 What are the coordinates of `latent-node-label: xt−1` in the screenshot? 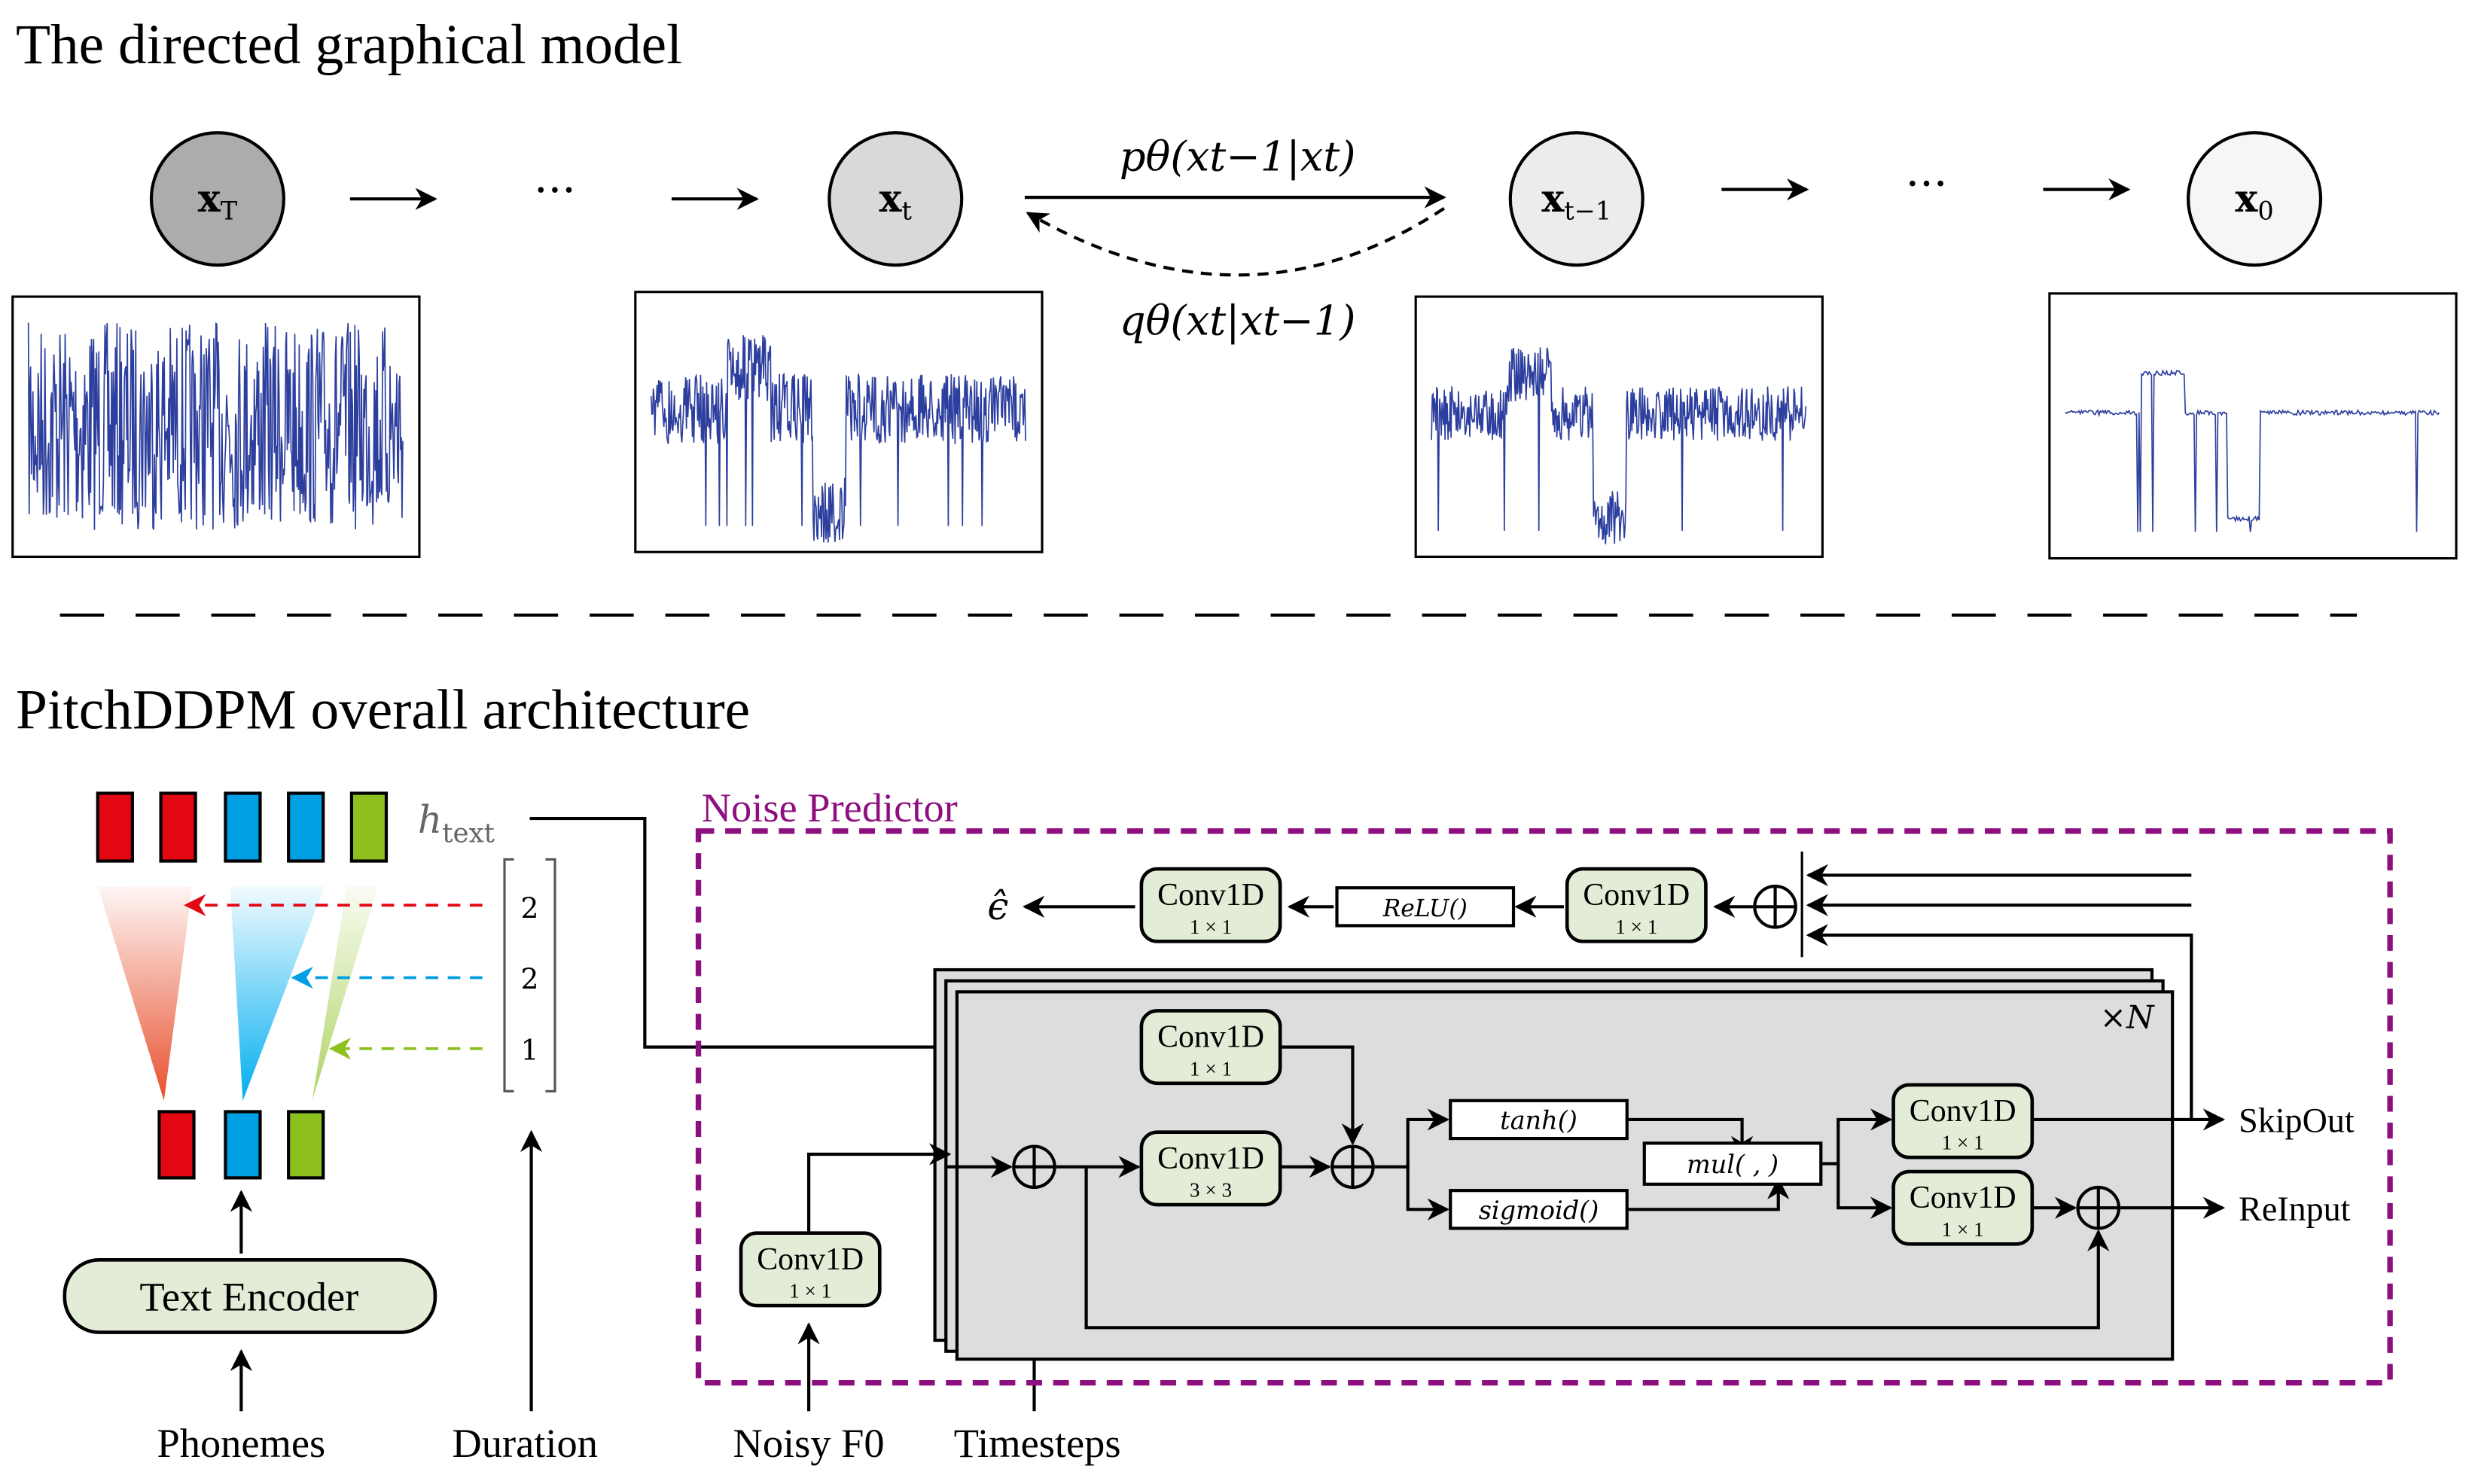 It's located at (1576, 200).